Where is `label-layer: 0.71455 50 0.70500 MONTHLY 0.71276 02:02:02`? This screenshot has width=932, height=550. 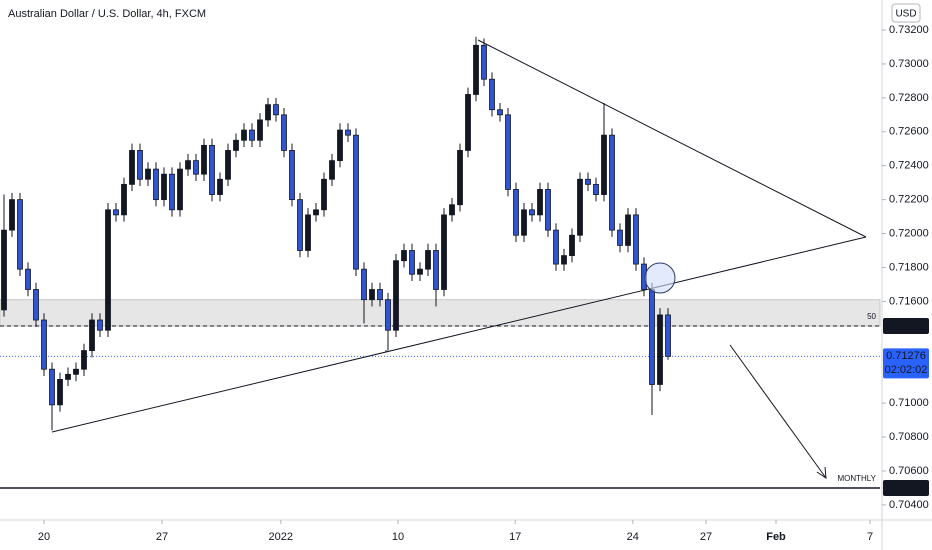 label-layer: 0.71455 50 0.70500 MONTHLY 0.71276 02:02:02 is located at coordinates (883, 404).